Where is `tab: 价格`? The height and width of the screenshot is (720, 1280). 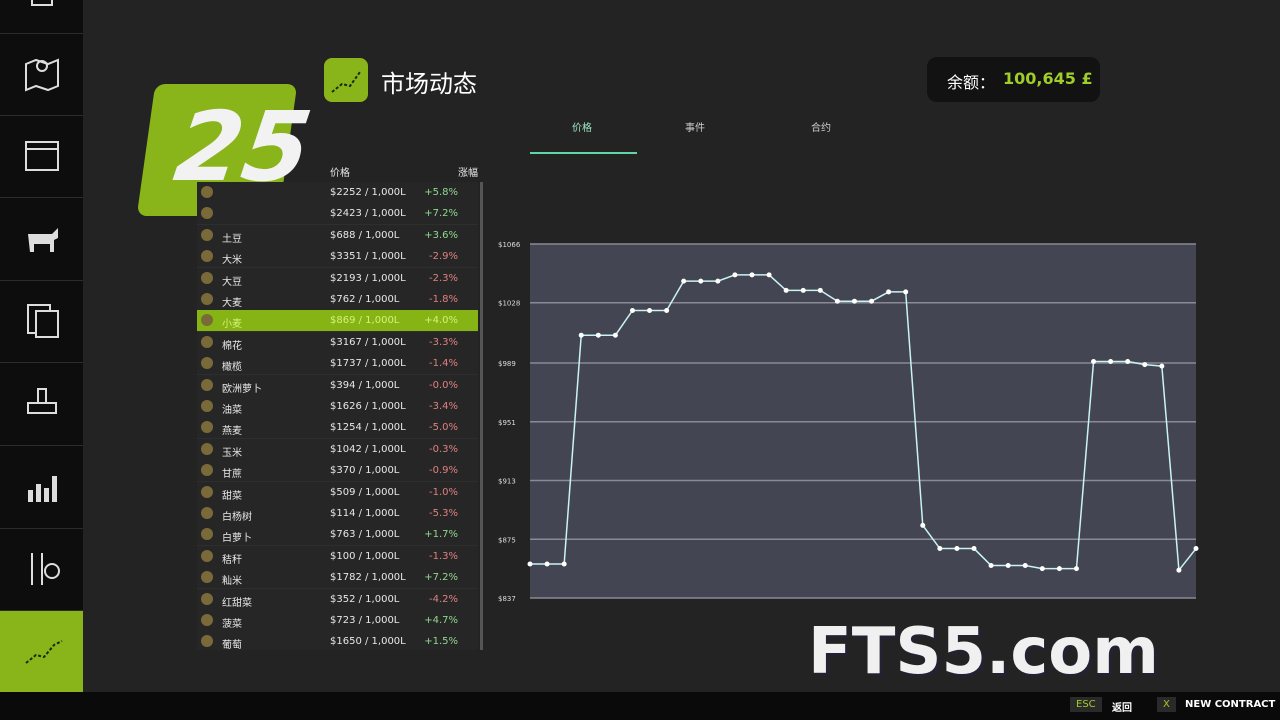
tab: 价格 is located at coordinates (582, 128).